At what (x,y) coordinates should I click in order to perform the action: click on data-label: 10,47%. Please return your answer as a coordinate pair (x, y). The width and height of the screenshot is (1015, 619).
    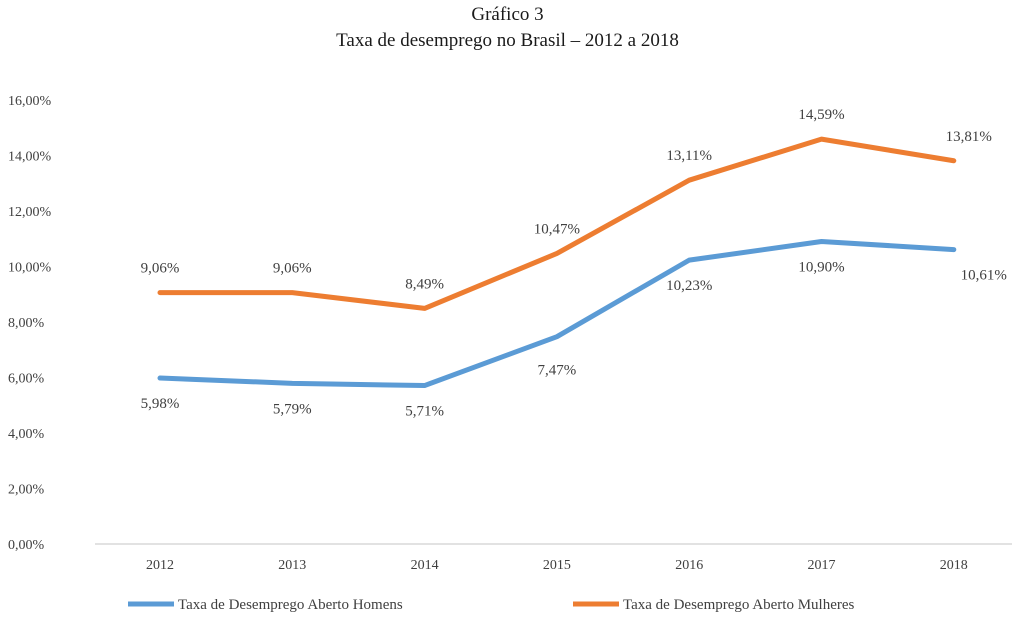
    Looking at the image, I should click on (557, 229).